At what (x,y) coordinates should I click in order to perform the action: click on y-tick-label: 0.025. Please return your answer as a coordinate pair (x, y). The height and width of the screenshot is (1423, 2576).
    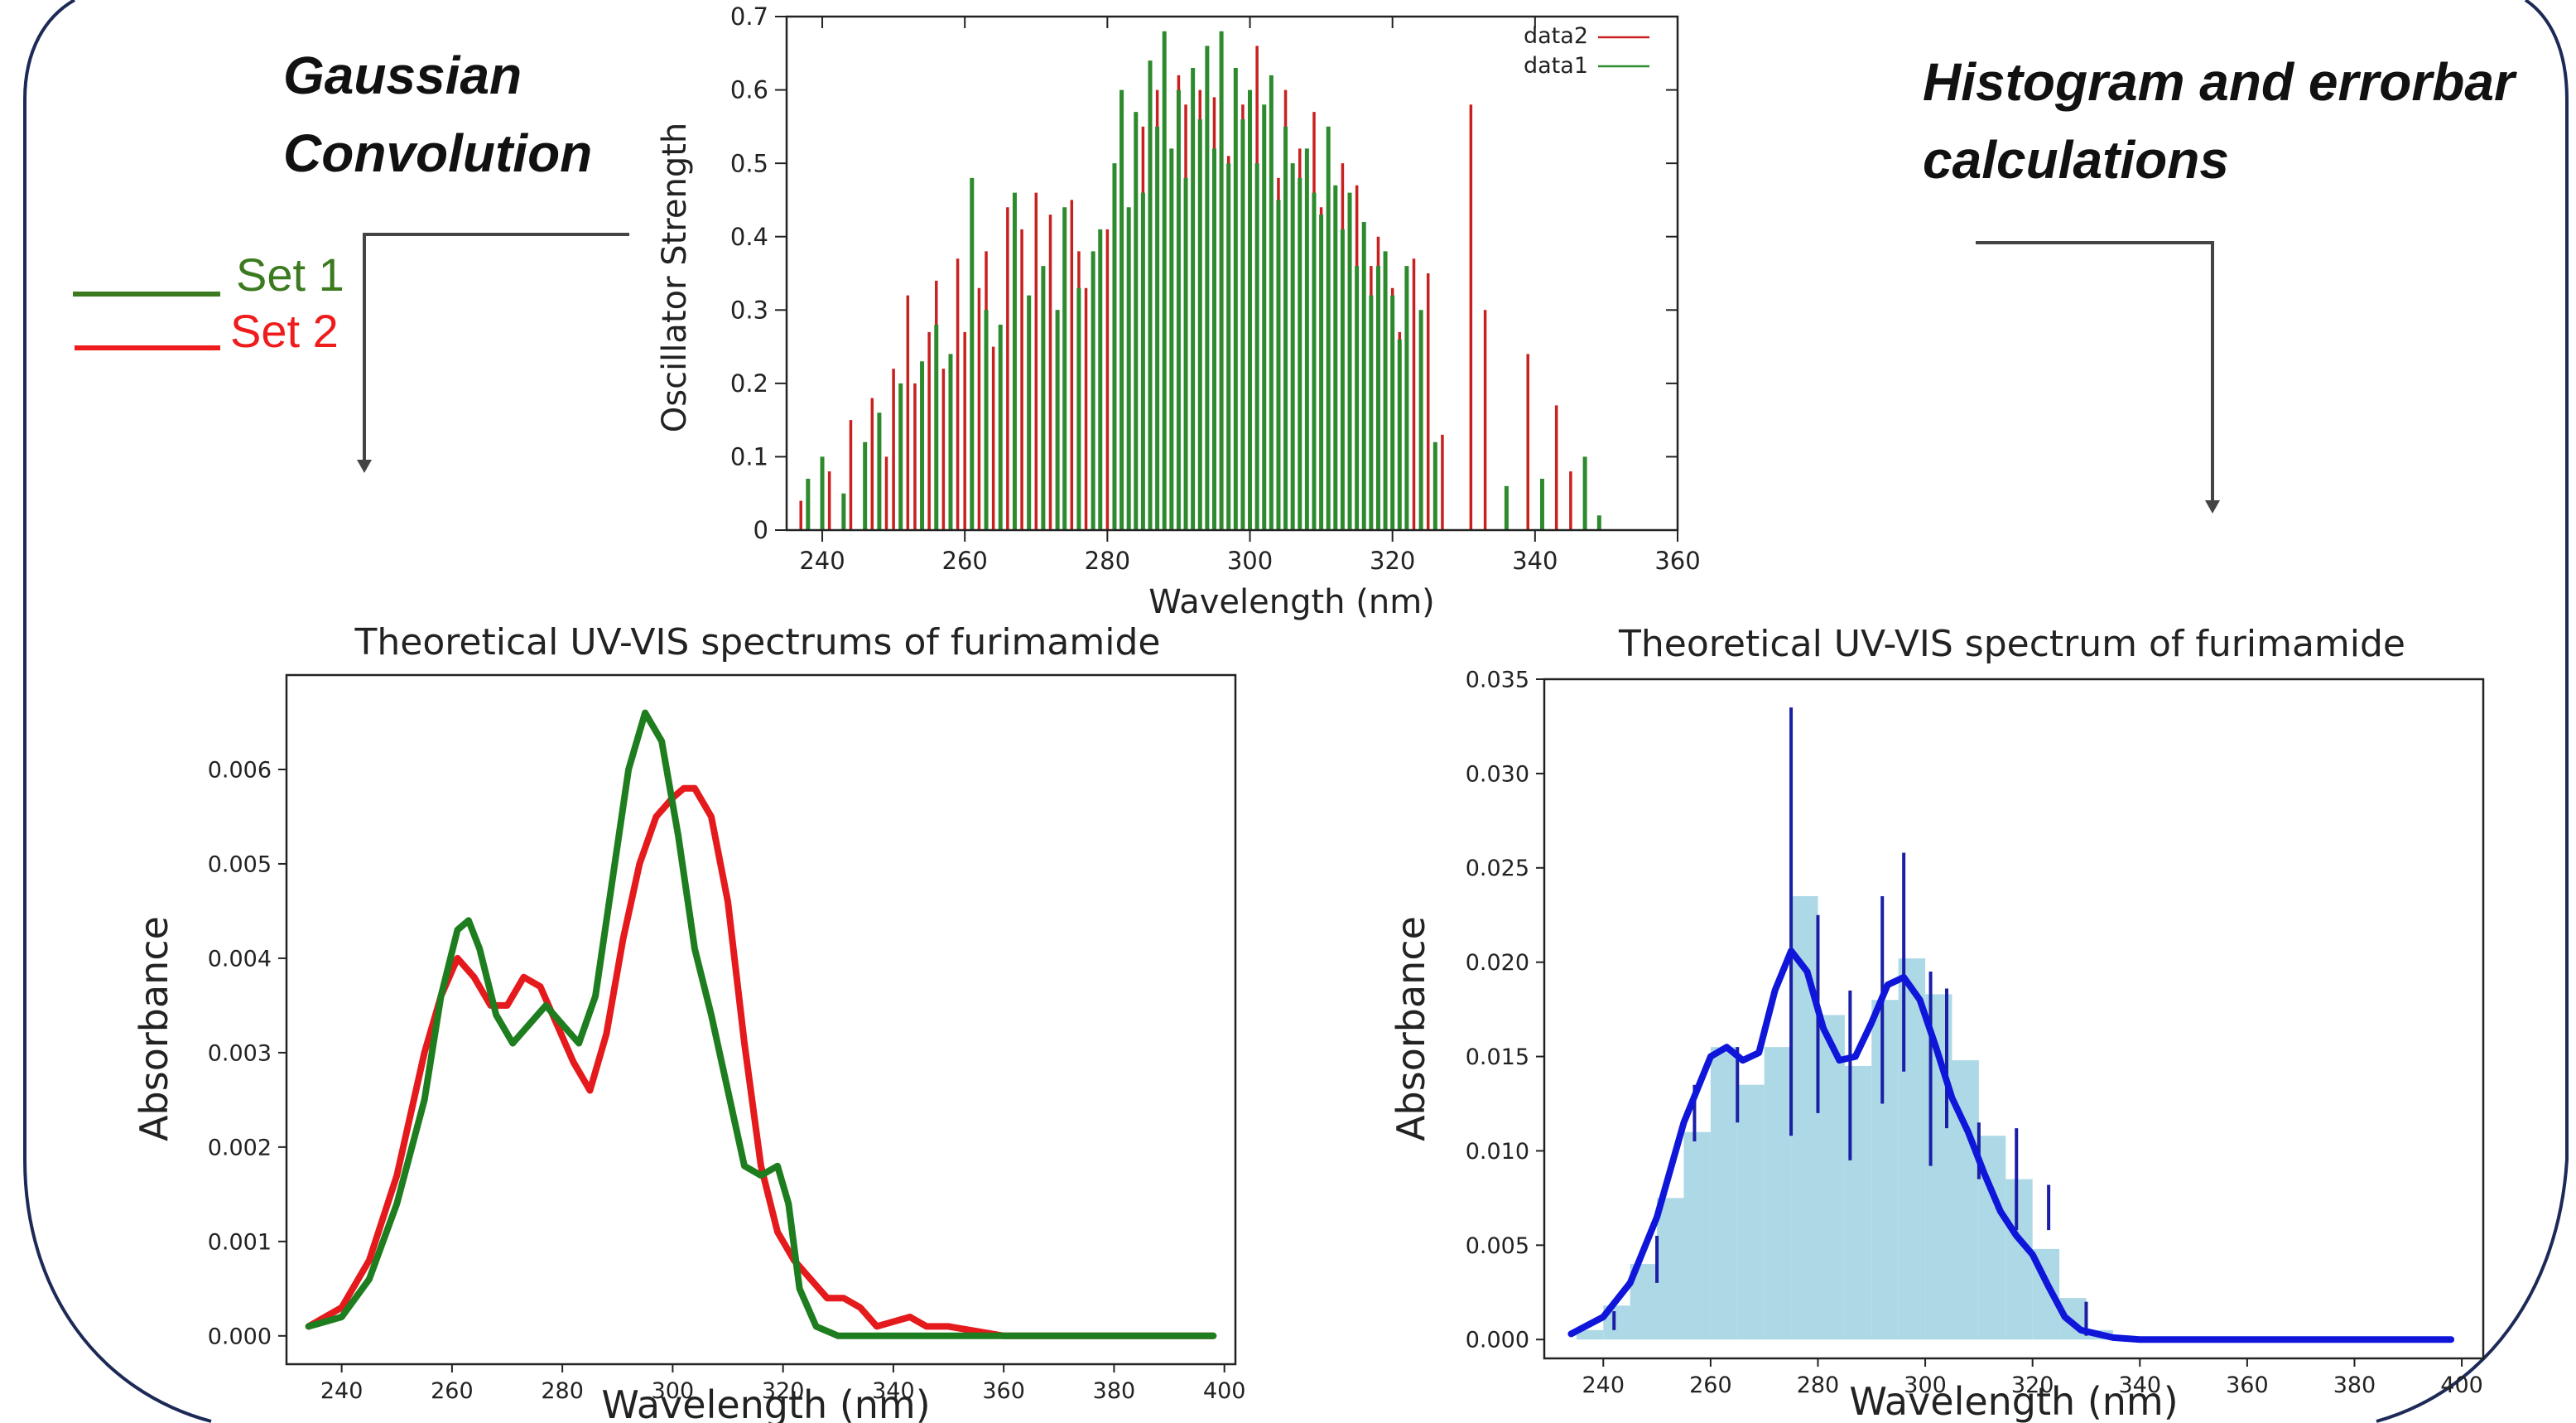
    Looking at the image, I should click on (1497, 868).